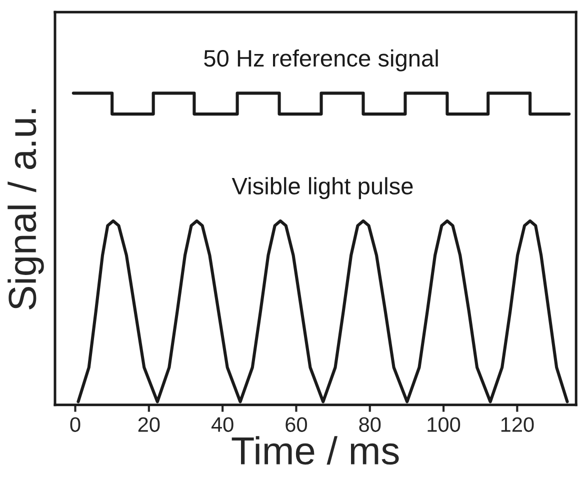 The image size is (579, 486). What do you see at coordinates (222, 424) in the screenshot?
I see `x-tick-label: 40` at bounding box center [222, 424].